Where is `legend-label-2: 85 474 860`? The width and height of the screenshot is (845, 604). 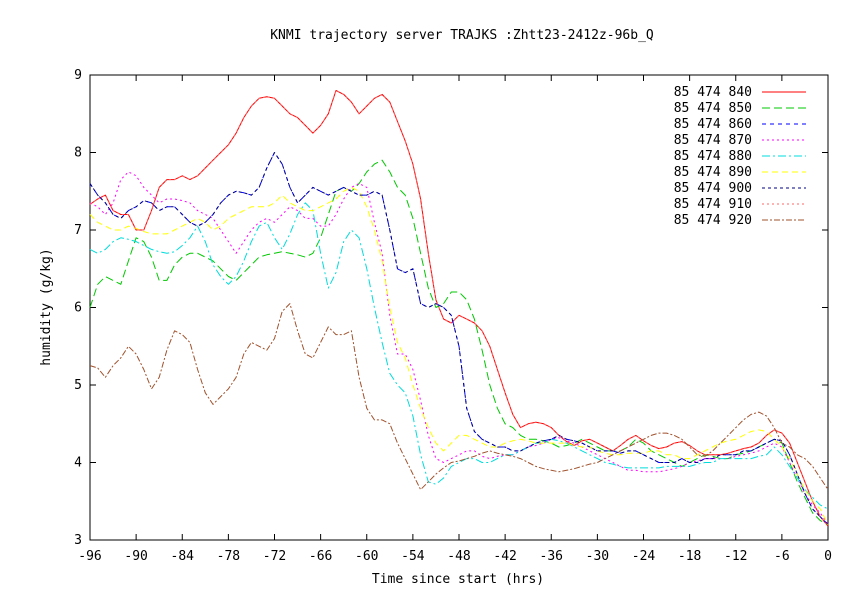
legend-label-2: 85 474 860 is located at coordinates (713, 124).